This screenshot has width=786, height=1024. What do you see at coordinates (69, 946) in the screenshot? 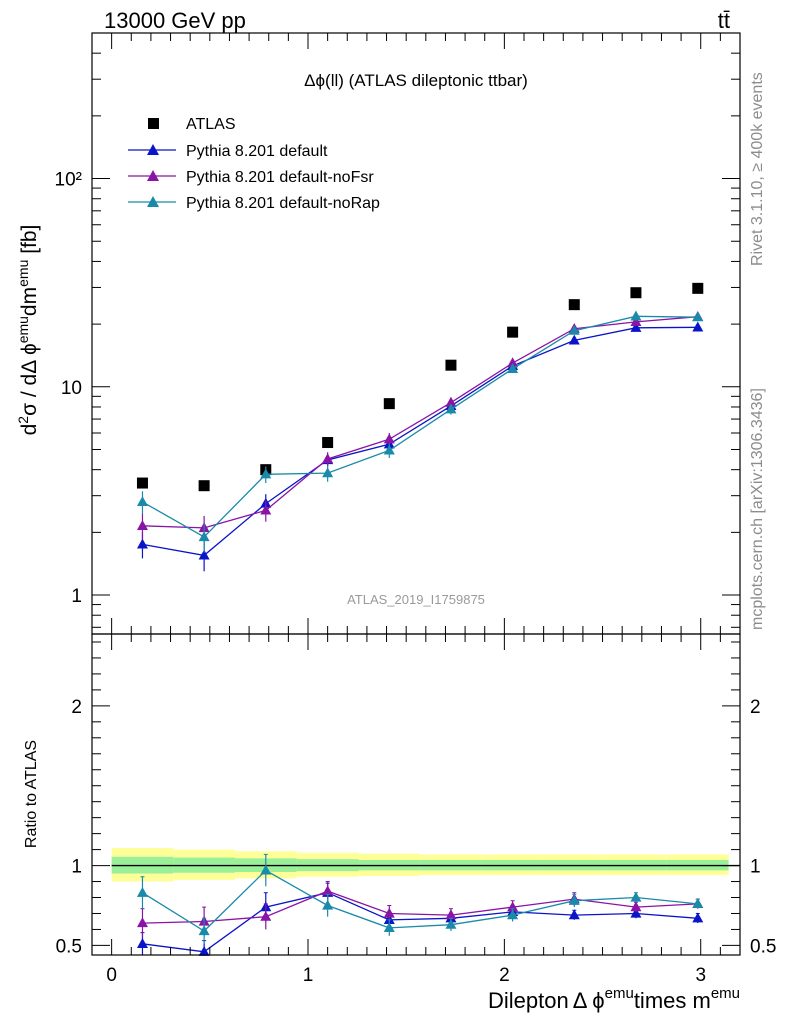
I see `ratio-ytick-label-left: 0.5` at bounding box center [69, 946].